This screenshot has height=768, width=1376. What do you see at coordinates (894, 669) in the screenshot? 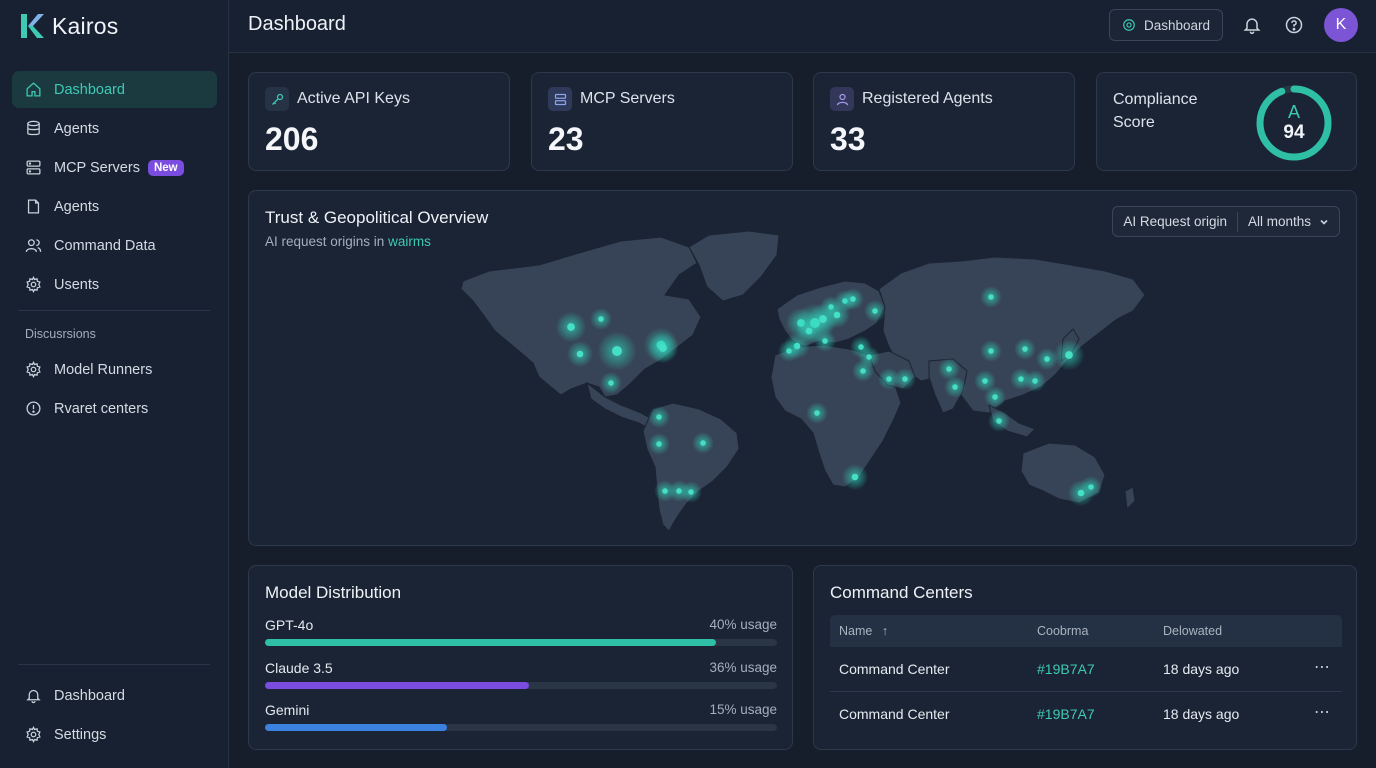
I see `cell-name: Command Center` at bounding box center [894, 669].